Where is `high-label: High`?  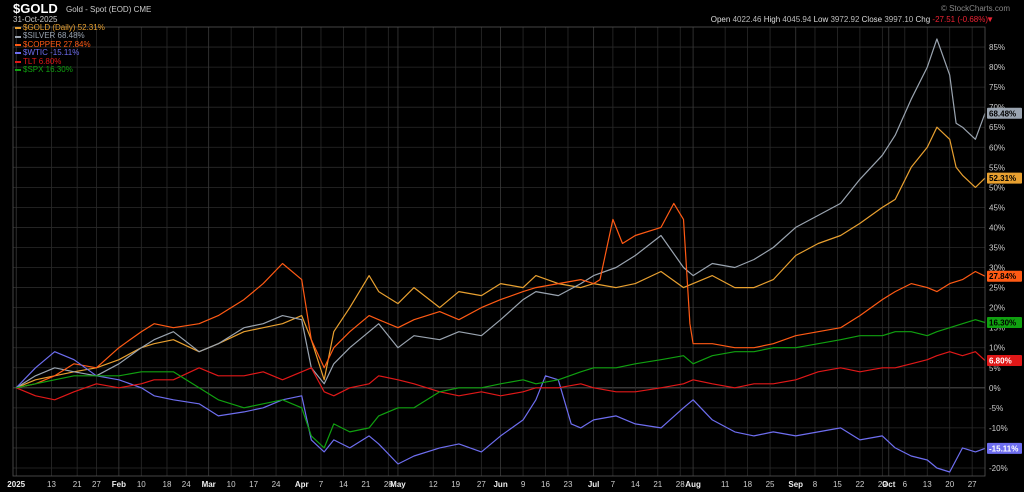
high-label: High is located at coordinates (772, 19).